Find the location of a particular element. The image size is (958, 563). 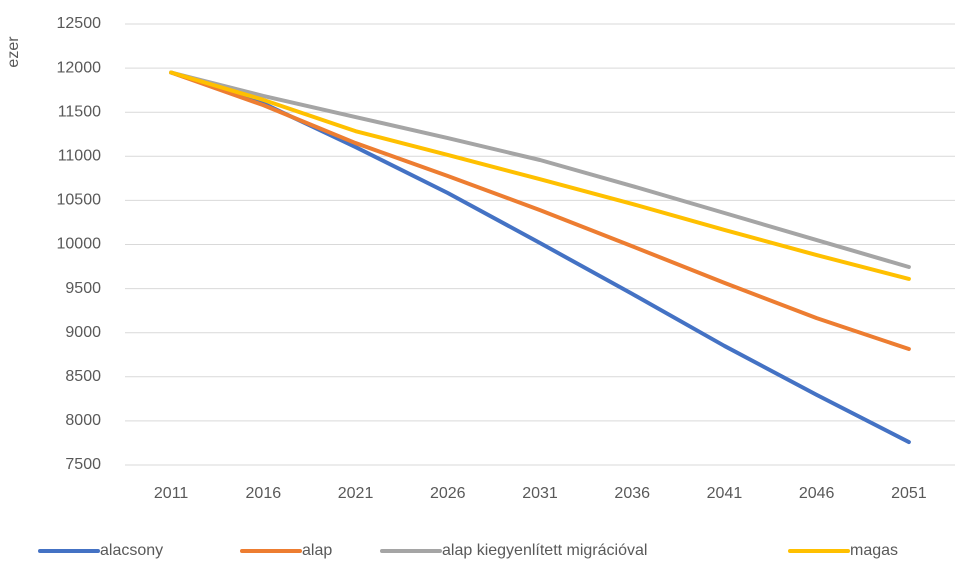

legend-label: alacsony is located at coordinates (131, 550).